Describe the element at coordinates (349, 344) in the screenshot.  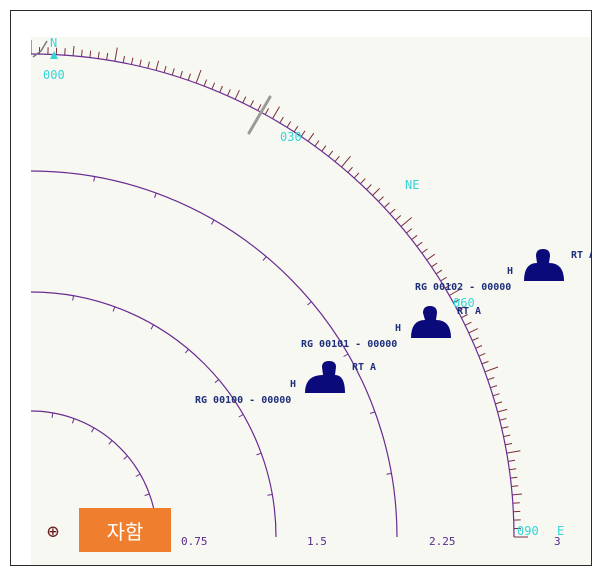
I see `track-id-2: RG 00101 - 00000` at that location.